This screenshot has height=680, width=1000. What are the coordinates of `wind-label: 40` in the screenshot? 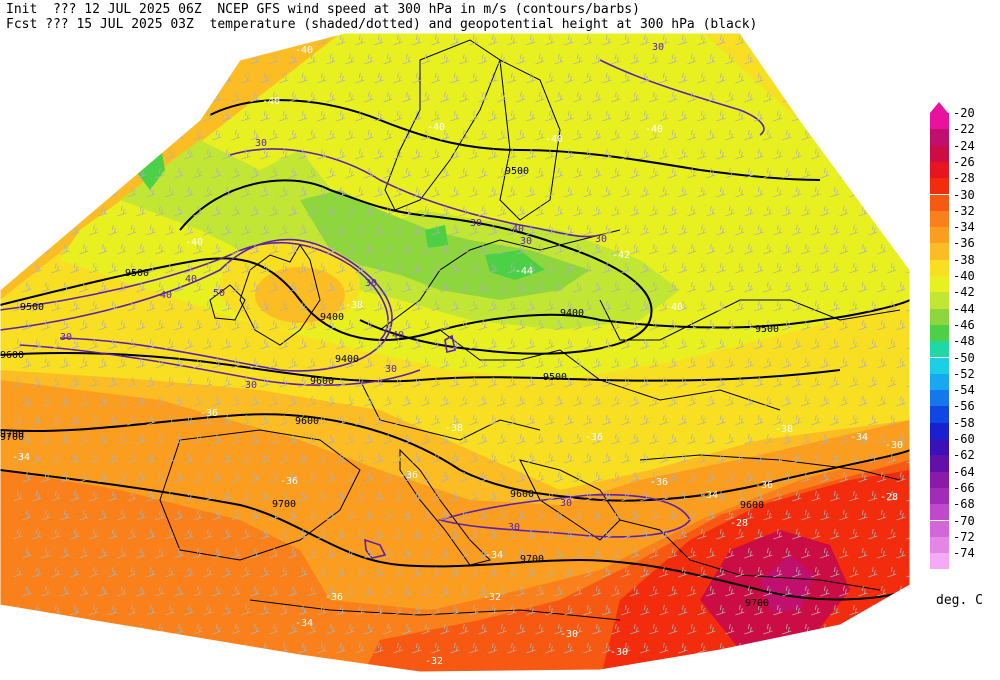 It's located at (166, 295).